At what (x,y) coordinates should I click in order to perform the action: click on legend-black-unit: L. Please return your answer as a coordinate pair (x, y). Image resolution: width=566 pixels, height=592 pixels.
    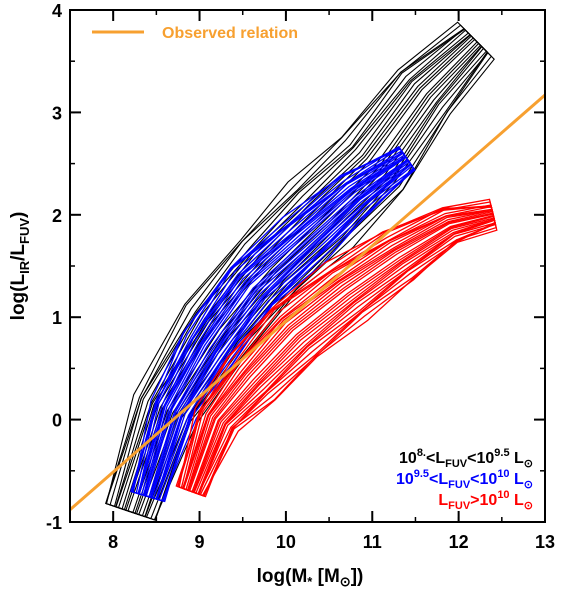
    Looking at the image, I should click on (517, 458).